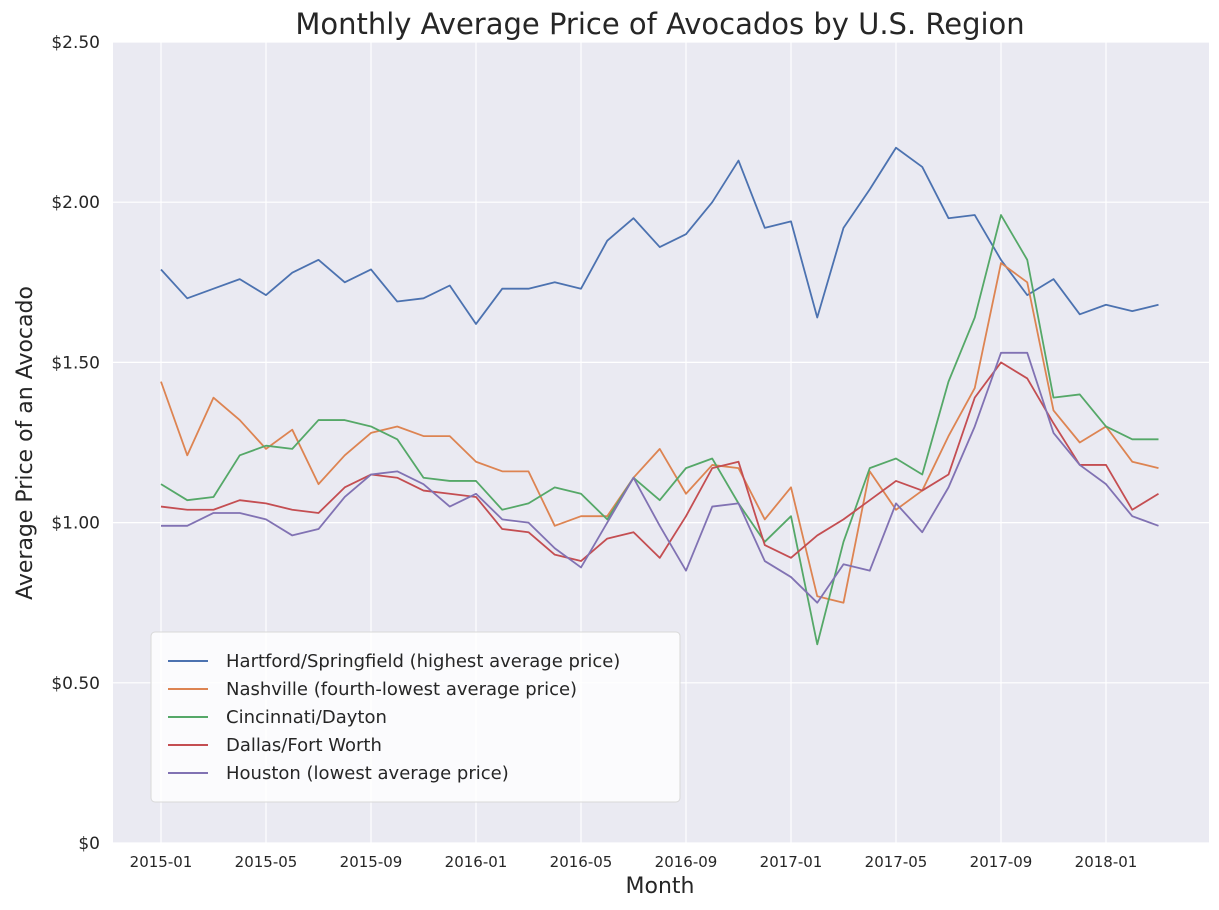 The height and width of the screenshot is (910, 1219). I want to click on y-tick-label: $2.50, so click(75, 43).